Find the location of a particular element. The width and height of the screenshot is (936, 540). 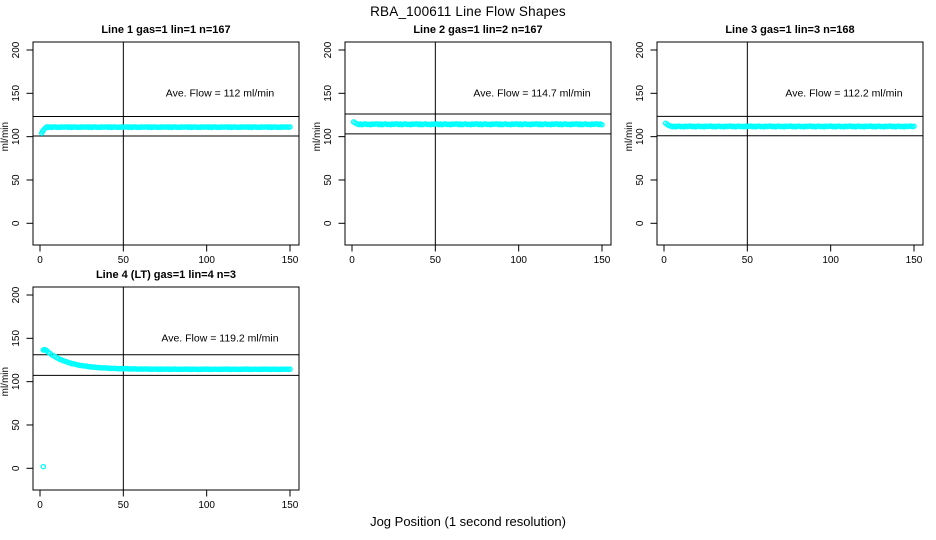

figure-title: RBA_100611 Line Flow Shapes is located at coordinates (468, 11).